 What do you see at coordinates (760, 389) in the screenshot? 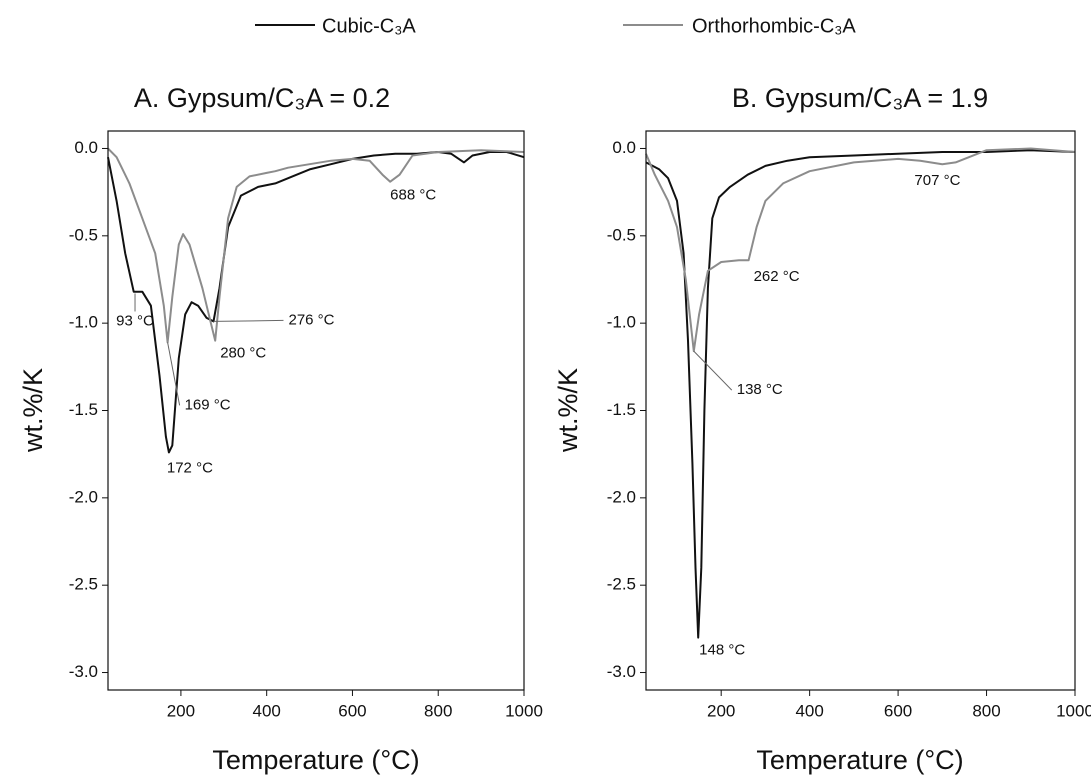
I see `annotation: 138 °C` at bounding box center [760, 389].